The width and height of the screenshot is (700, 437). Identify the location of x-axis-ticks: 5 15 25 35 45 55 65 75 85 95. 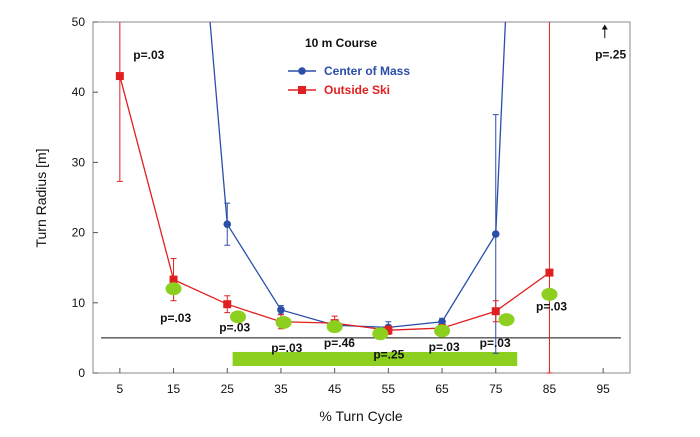
(363, 382).